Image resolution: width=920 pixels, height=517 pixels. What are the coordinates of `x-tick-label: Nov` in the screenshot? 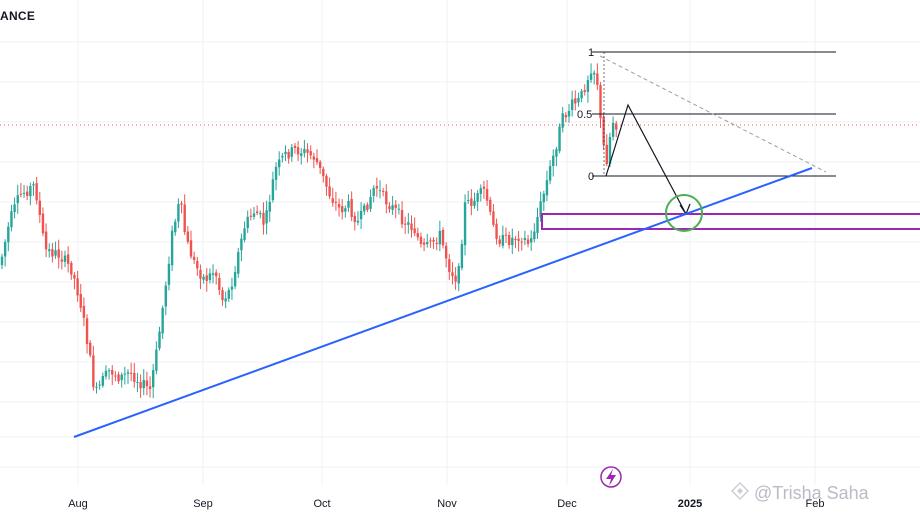 It's located at (447, 504).